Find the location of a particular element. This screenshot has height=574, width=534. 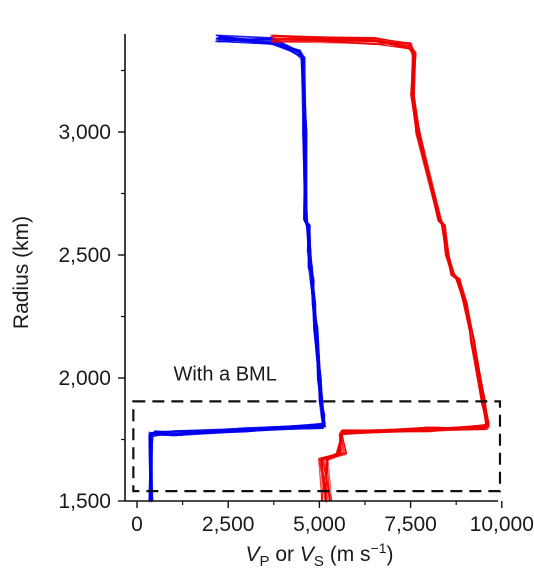

y-tick-label: 1,500 is located at coordinates (84, 501).